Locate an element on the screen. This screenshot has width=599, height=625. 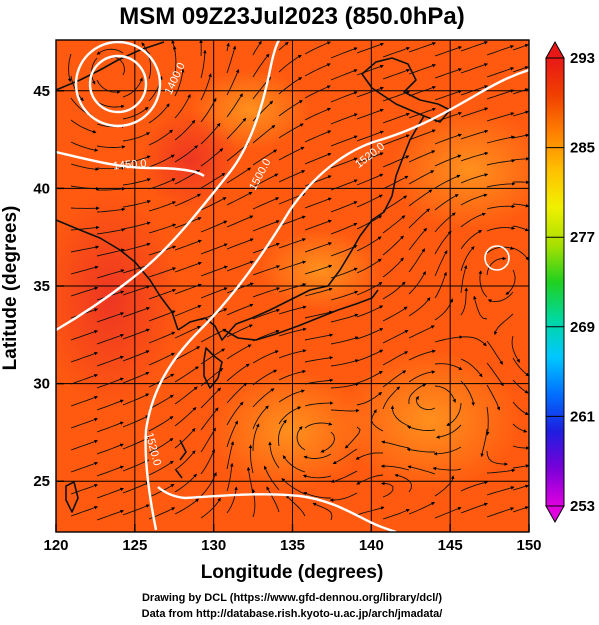
y-tick-label: 45 is located at coordinates (41, 91).